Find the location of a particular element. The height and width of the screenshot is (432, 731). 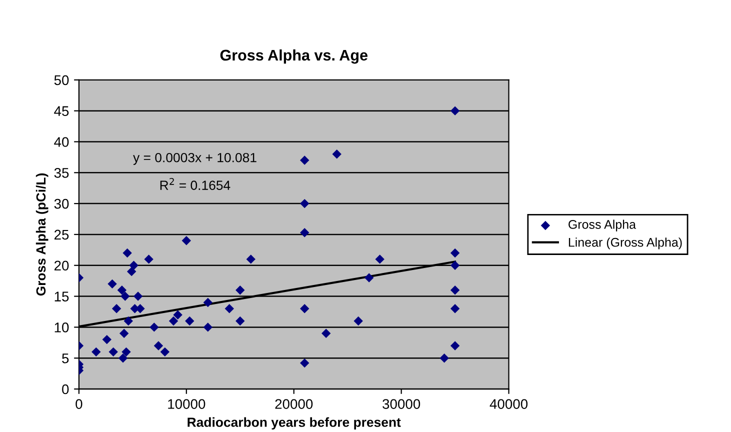

legend-label: Gross Alpha is located at coordinates (602, 226).